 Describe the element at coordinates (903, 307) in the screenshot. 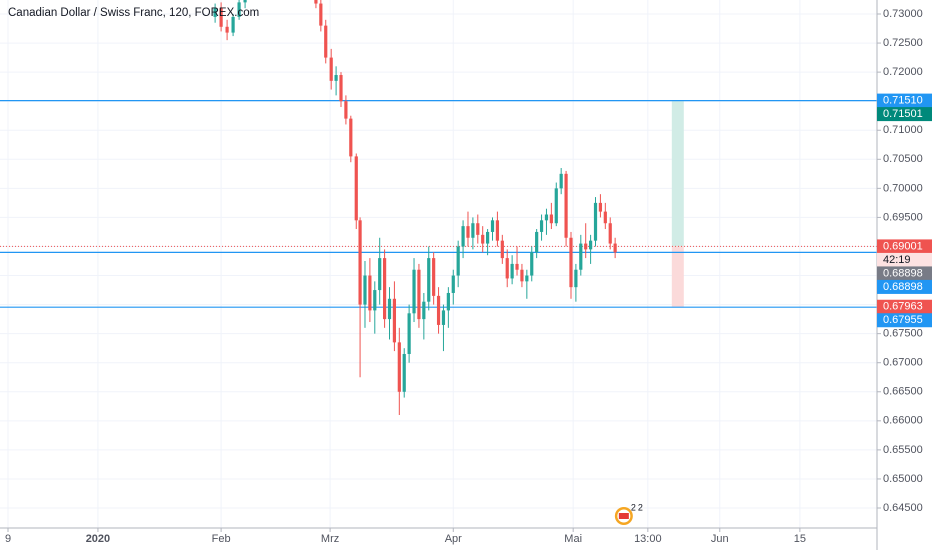

I see `price-label: 0.67963` at that location.